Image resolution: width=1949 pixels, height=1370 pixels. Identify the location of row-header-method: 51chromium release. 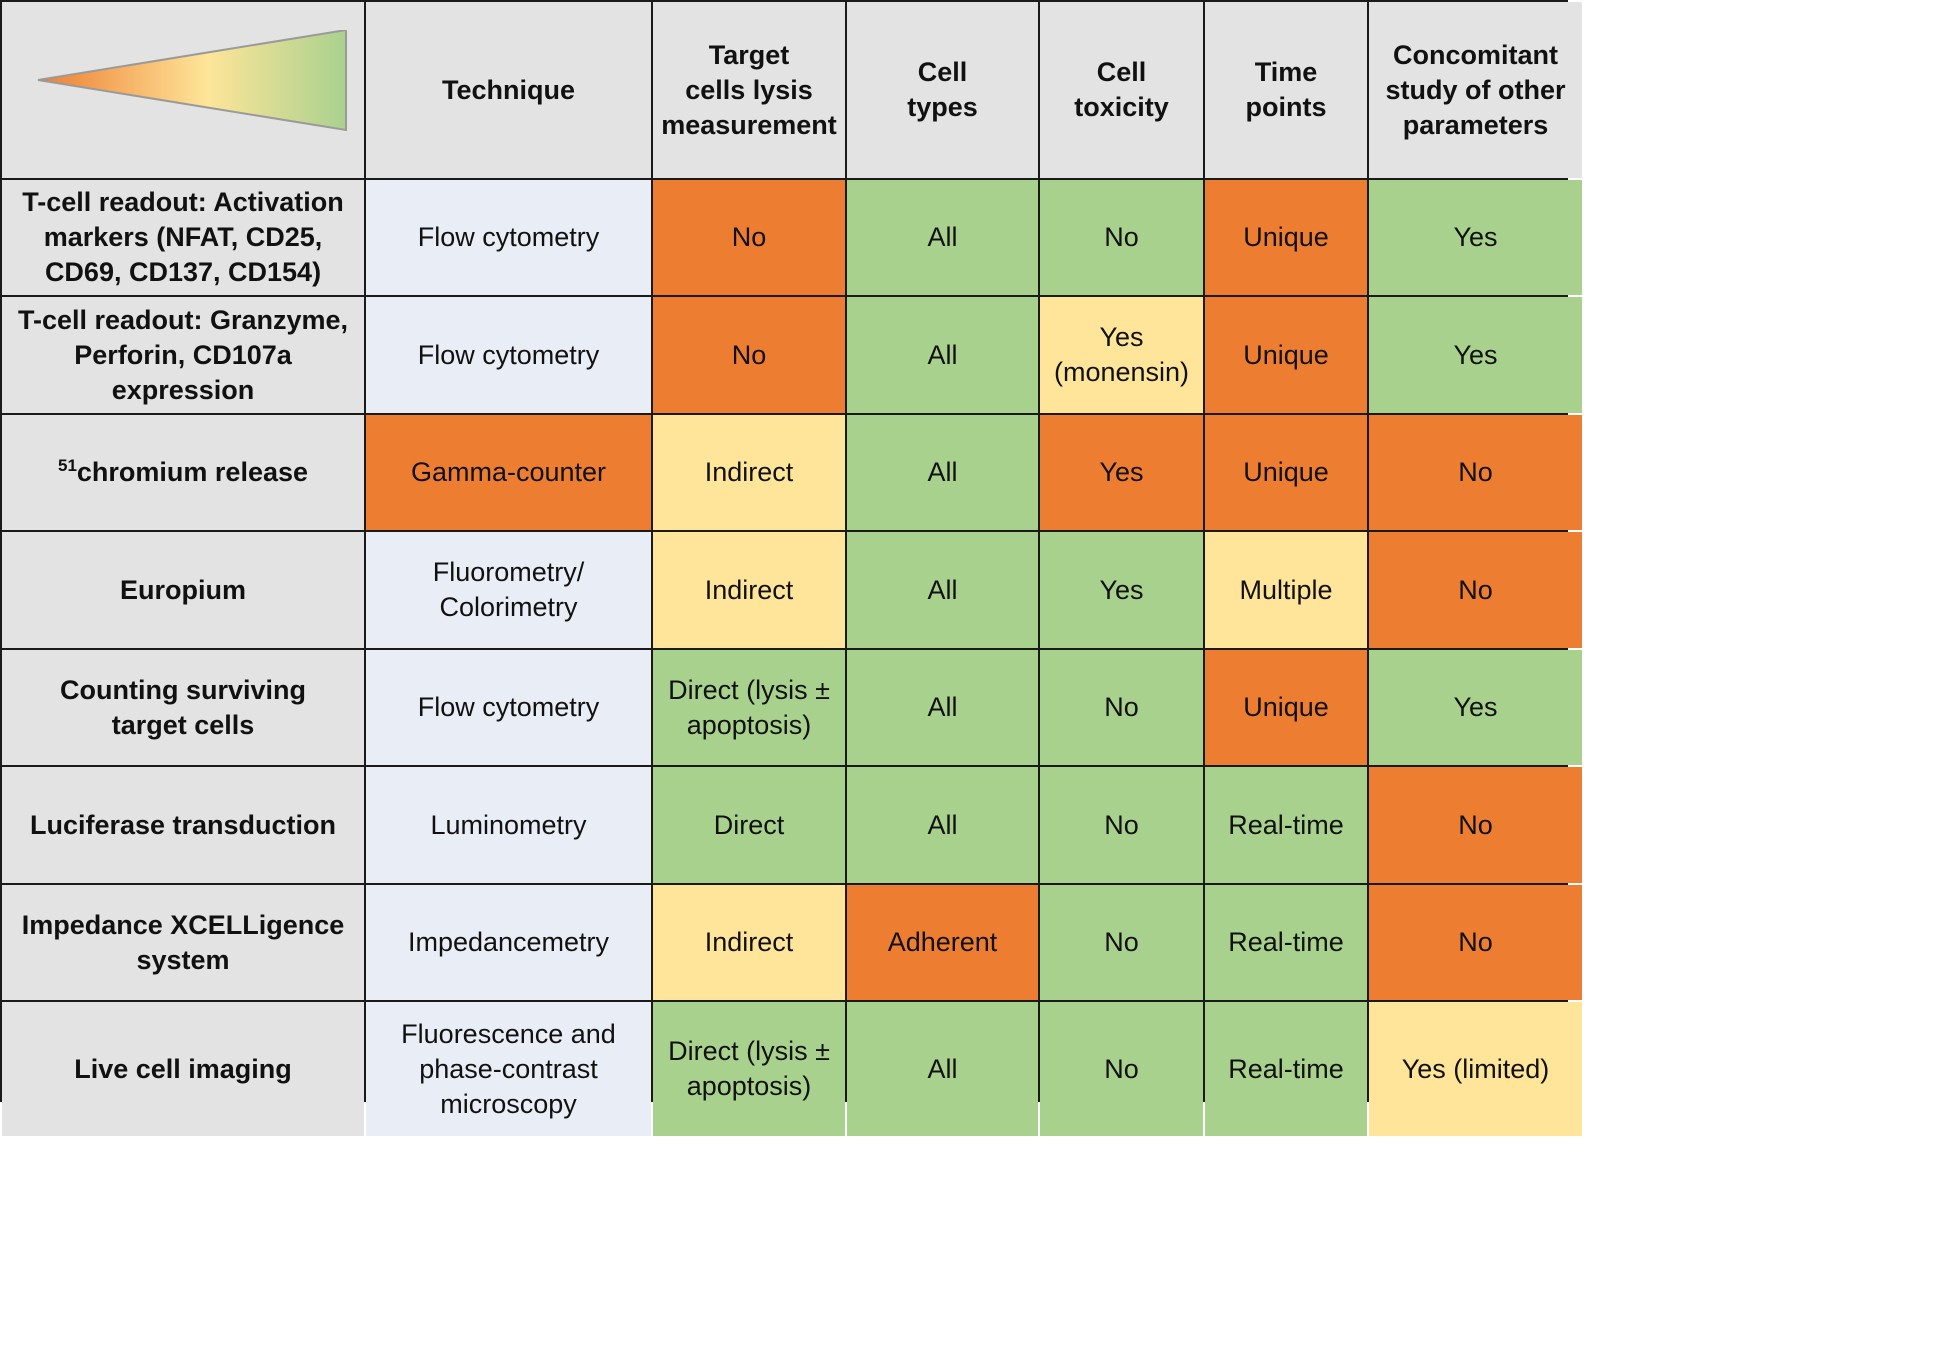
(183, 472).